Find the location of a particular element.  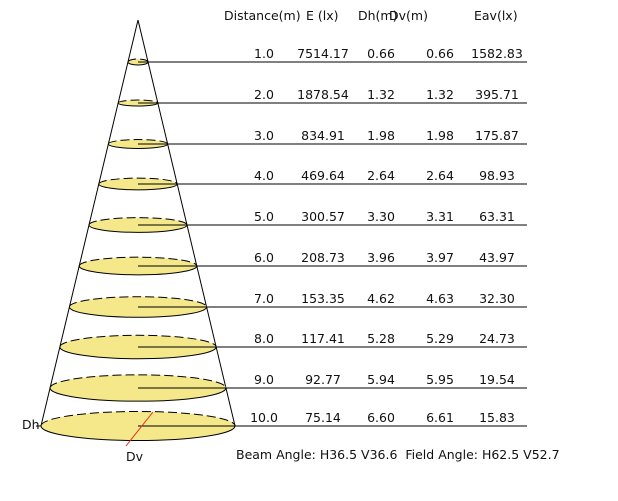

cell: 5.0 is located at coordinates (264, 216).